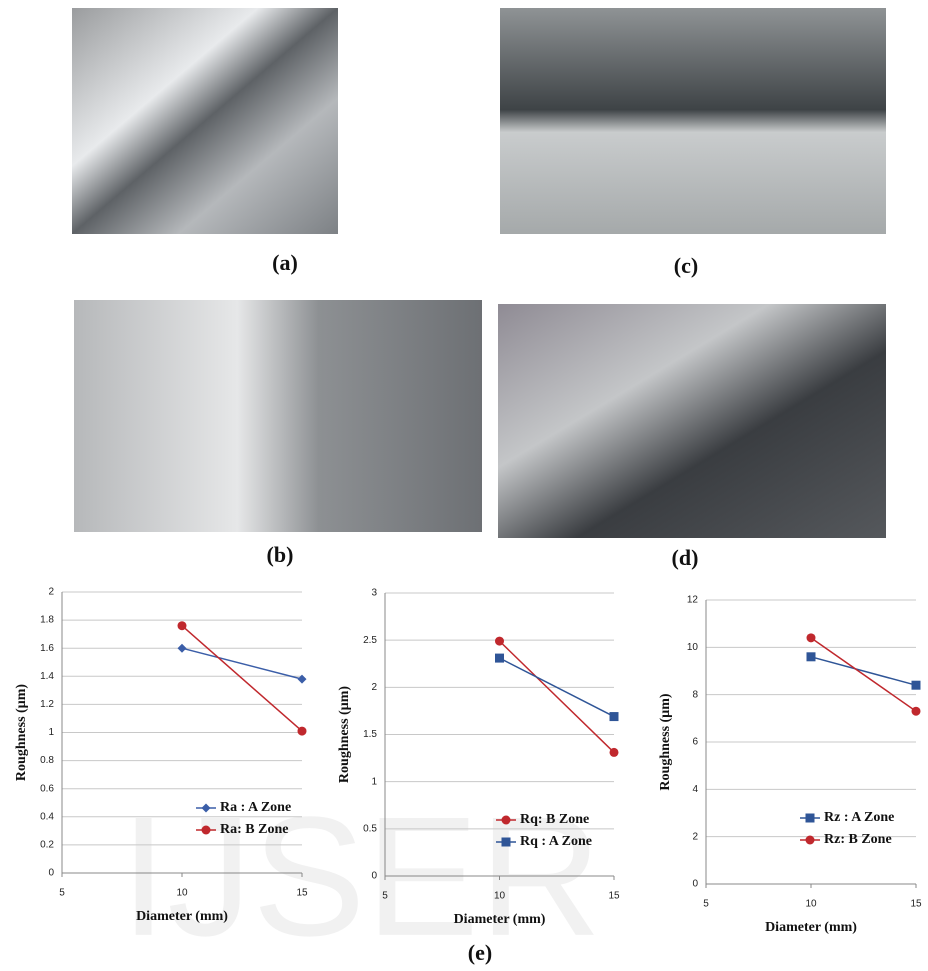 The image size is (928, 971). Describe the element at coordinates (374, 593) in the screenshot. I see `y-tick-label: 3` at that location.